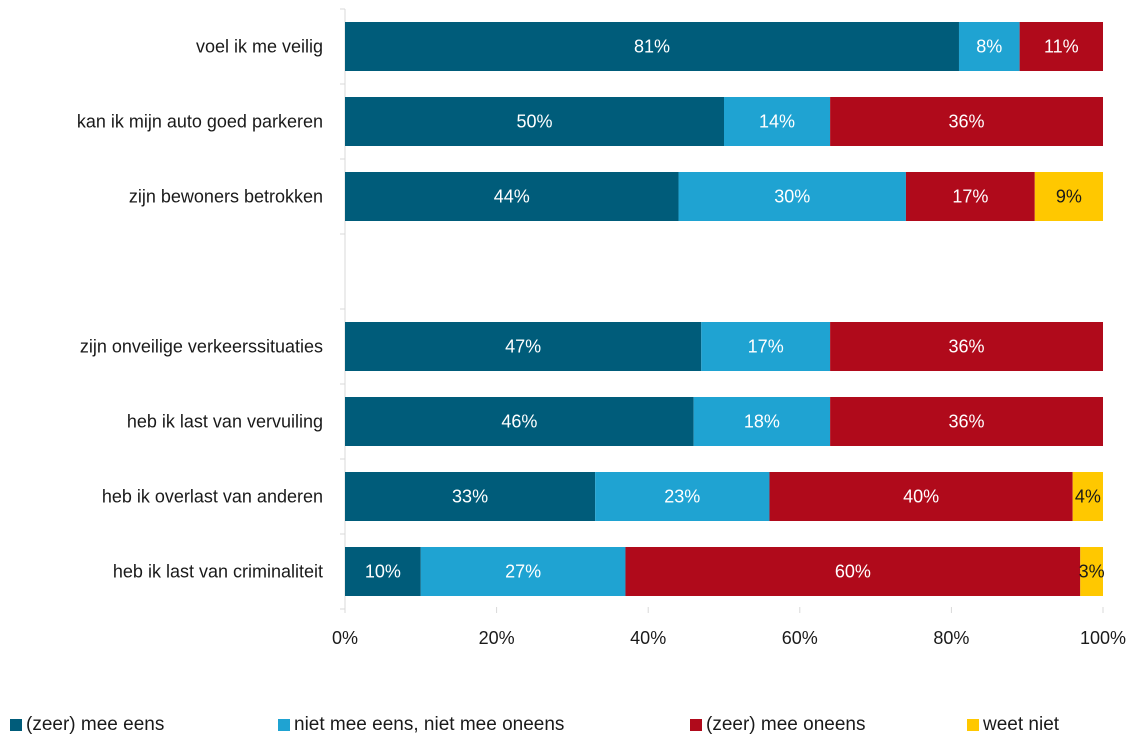 The width and height of the screenshot is (1147, 752). What do you see at coordinates (212, 497) in the screenshot?
I see `category-label: heb ik overlast van anderen` at bounding box center [212, 497].